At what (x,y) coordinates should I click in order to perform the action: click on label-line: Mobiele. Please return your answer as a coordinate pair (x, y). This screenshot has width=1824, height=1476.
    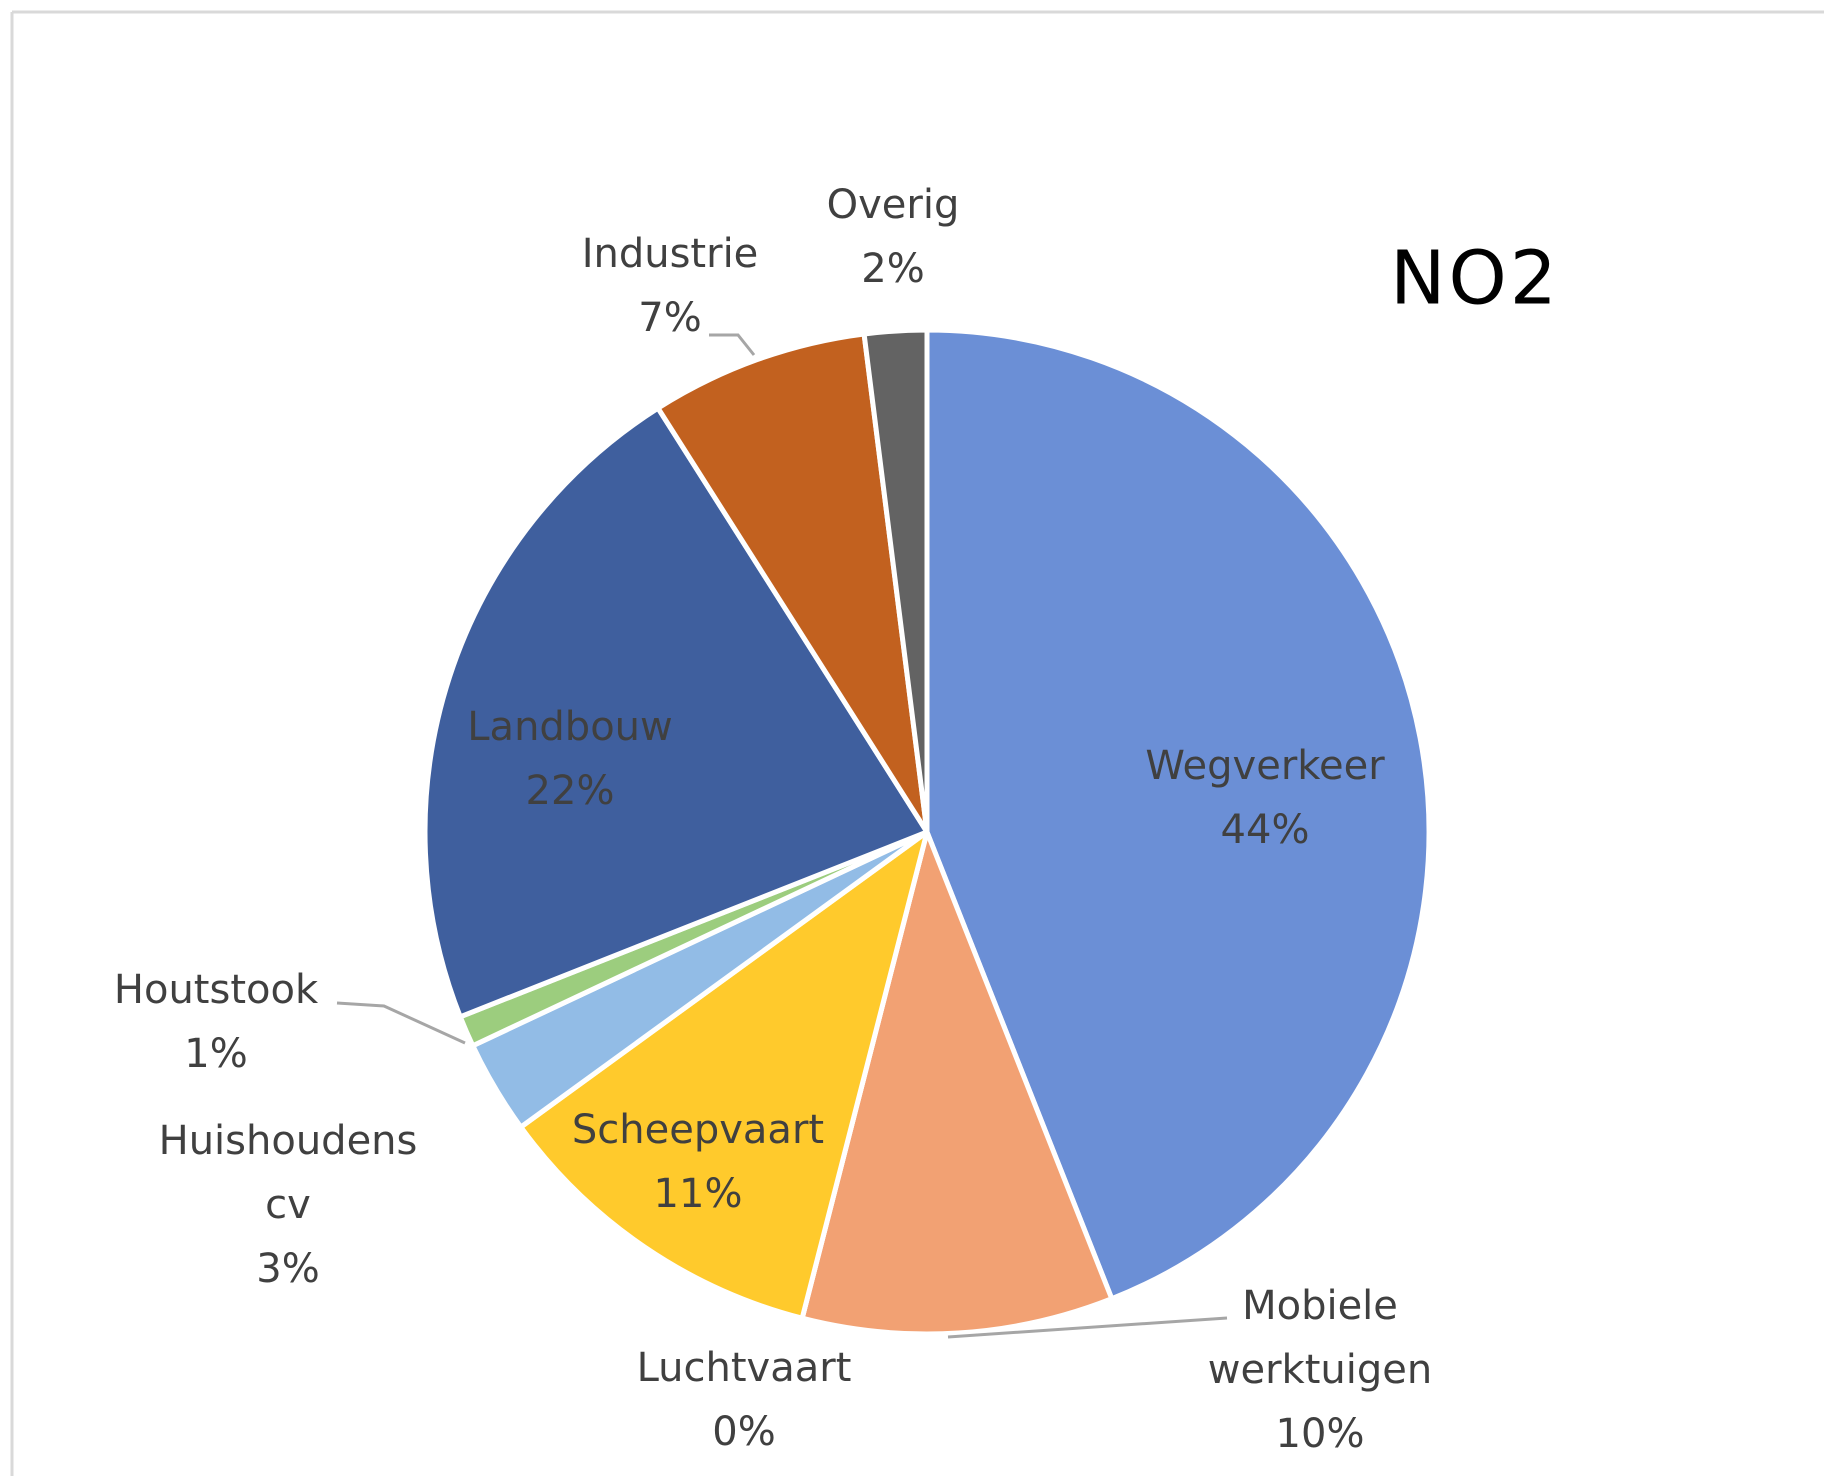
    Looking at the image, I should click on (1320, 1306).